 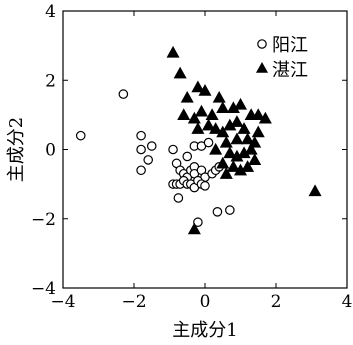 I want to click on legend-marker-yangjiang, so click(x=262, y=44).